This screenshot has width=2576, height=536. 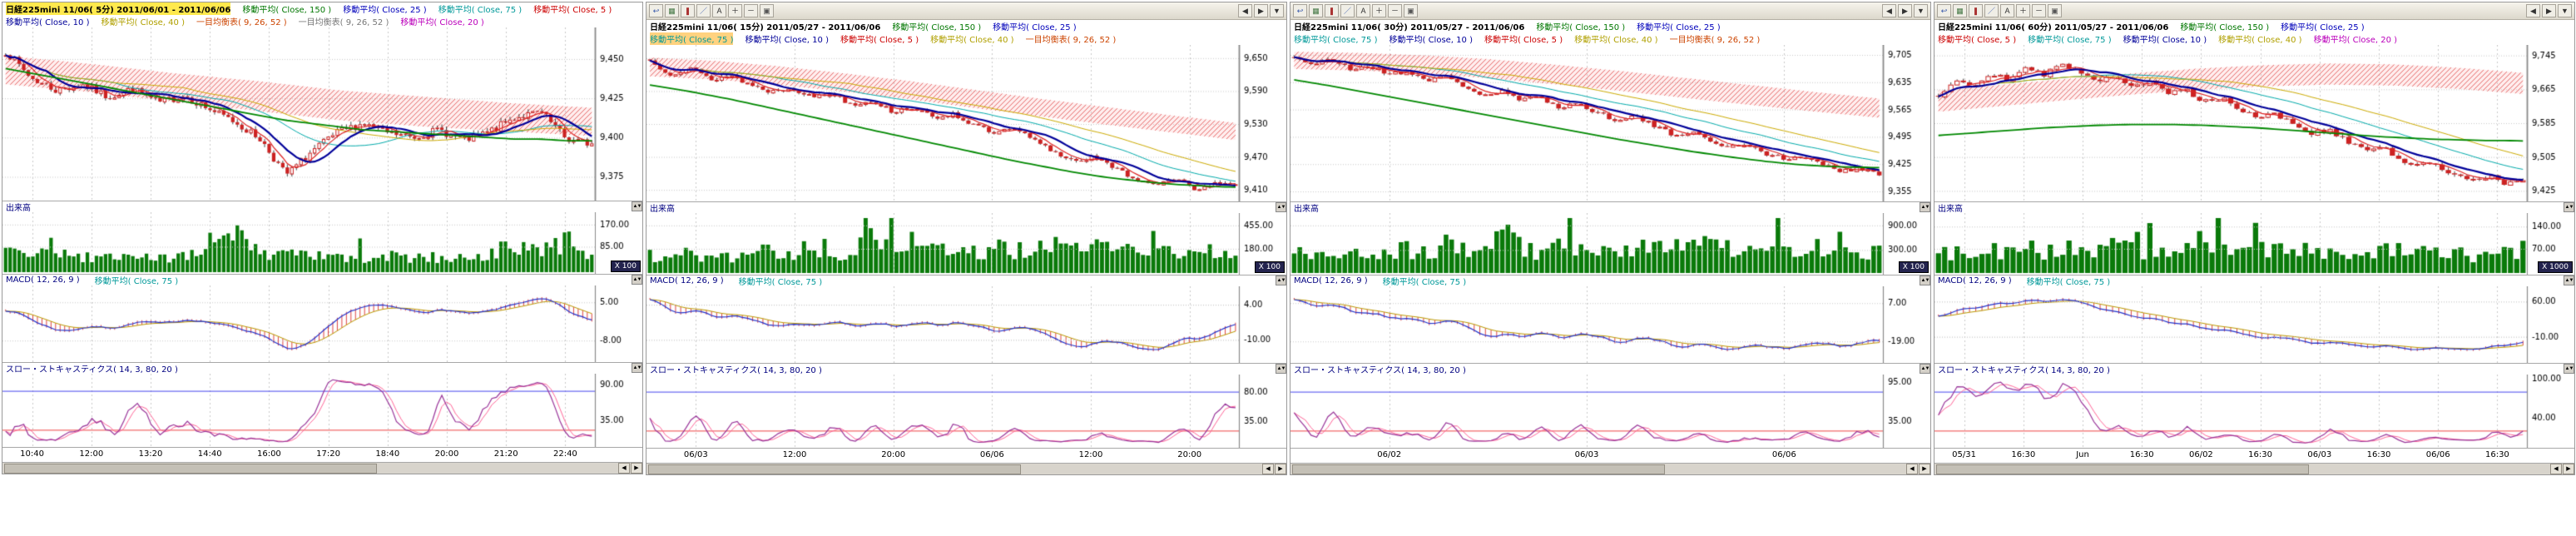 I want to click on stochastics-canvas, so click(x=2254, y=411).